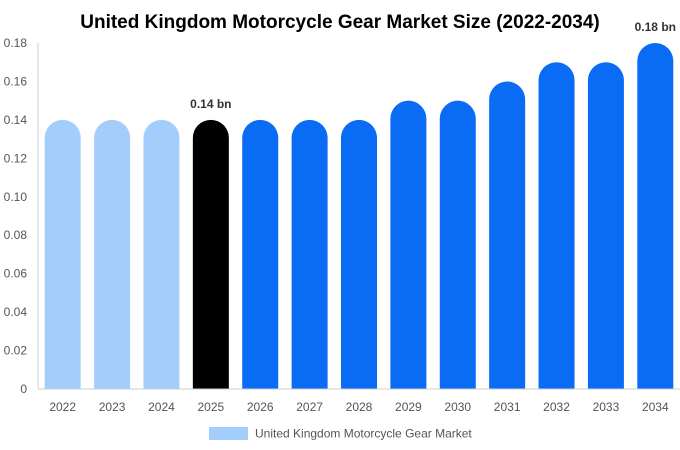 The image size is (680, 450). What do you see at coordinates (16, 120) in the screenshot?
I see `y-tick-label: 0.14` at bounding box center [16, 120].